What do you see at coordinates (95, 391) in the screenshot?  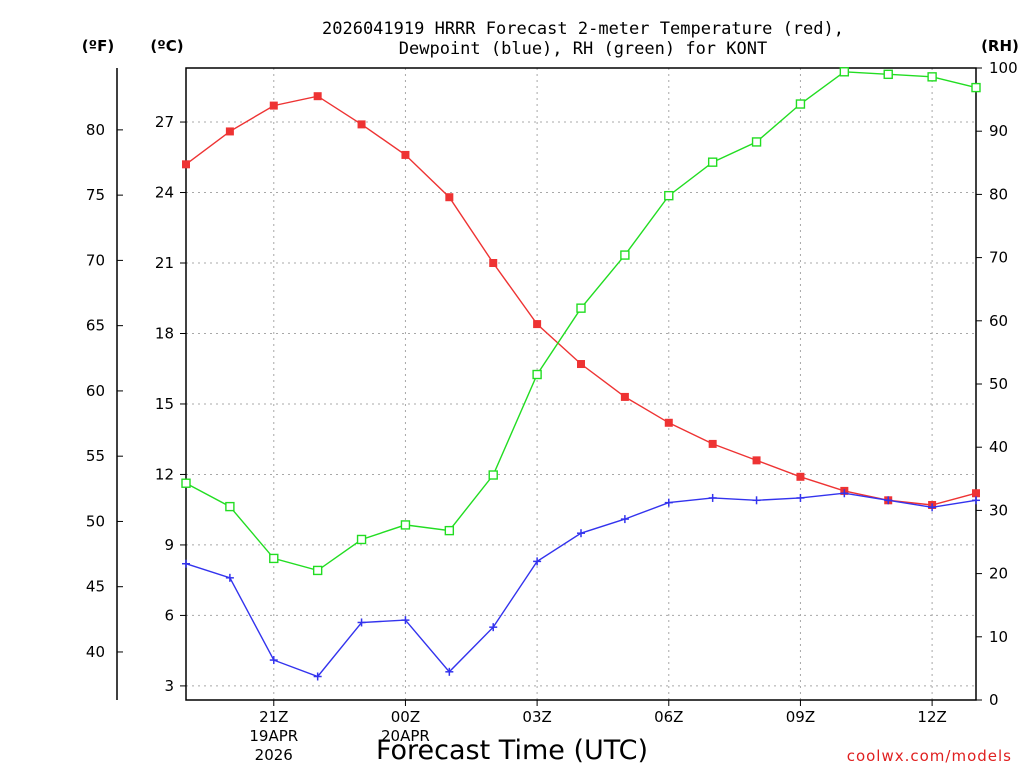 I see `fahrenheit-tick-label: 60` at bounding box center [95, 391].